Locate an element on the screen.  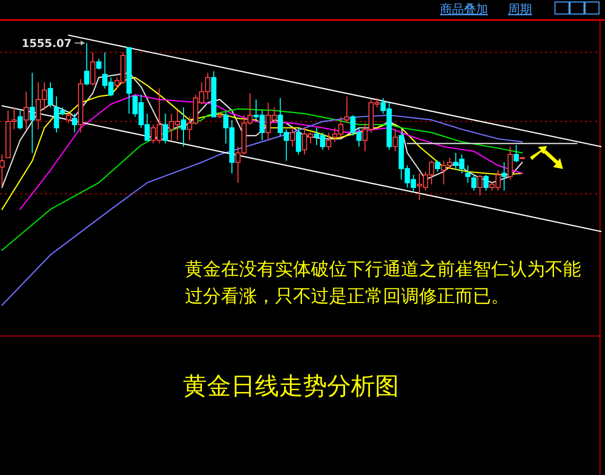
text: 周期 is located at coordinates (520, 9).